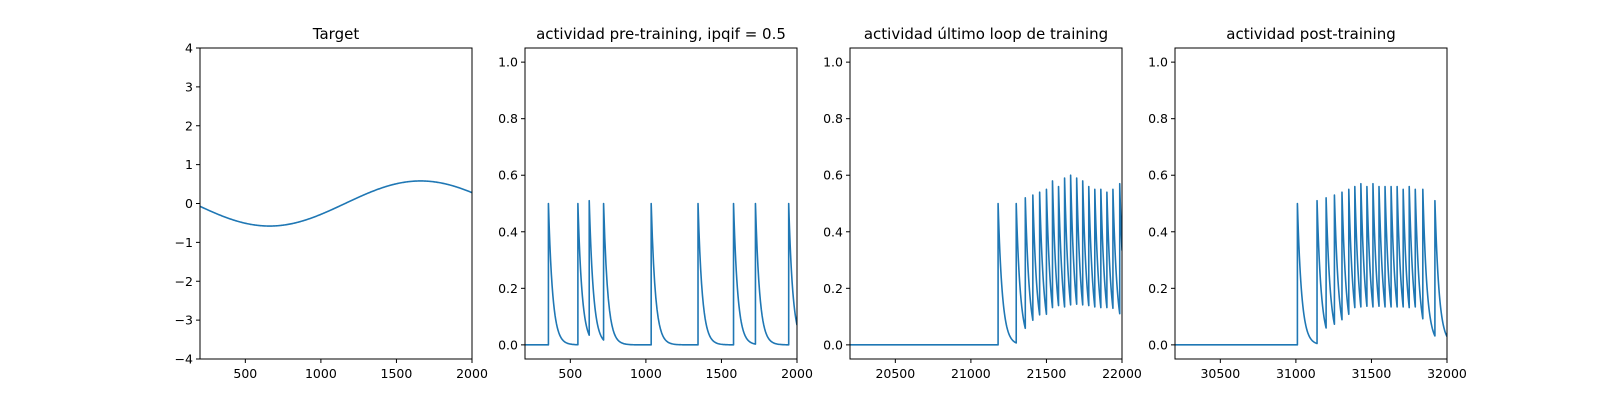 The image size is (1600, 400). Describe the element at coordinates (189, 86) in the screenshot. I see `panel-1-ytick-label: 3` at that location.